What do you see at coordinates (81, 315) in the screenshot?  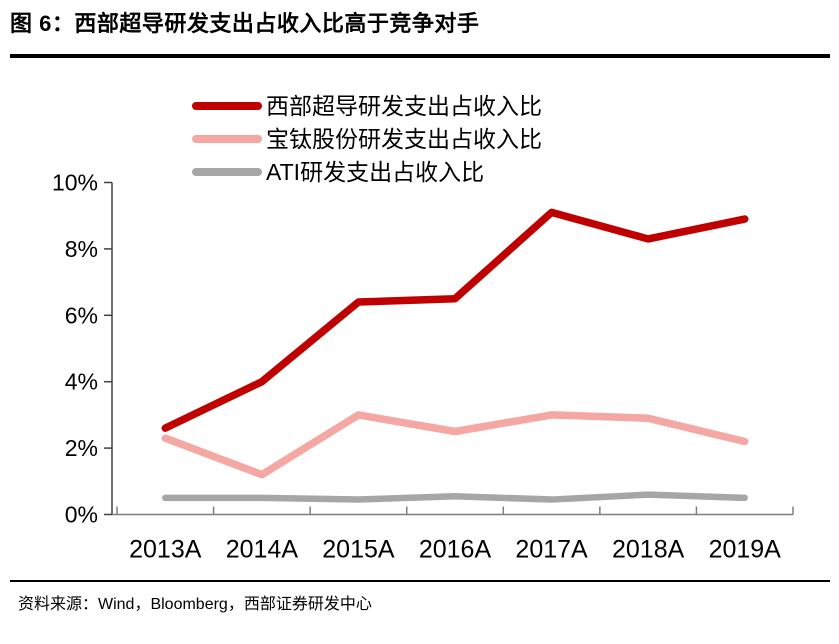 I see `y-tick-label-3: 6%` at bounding box center [81, 315].